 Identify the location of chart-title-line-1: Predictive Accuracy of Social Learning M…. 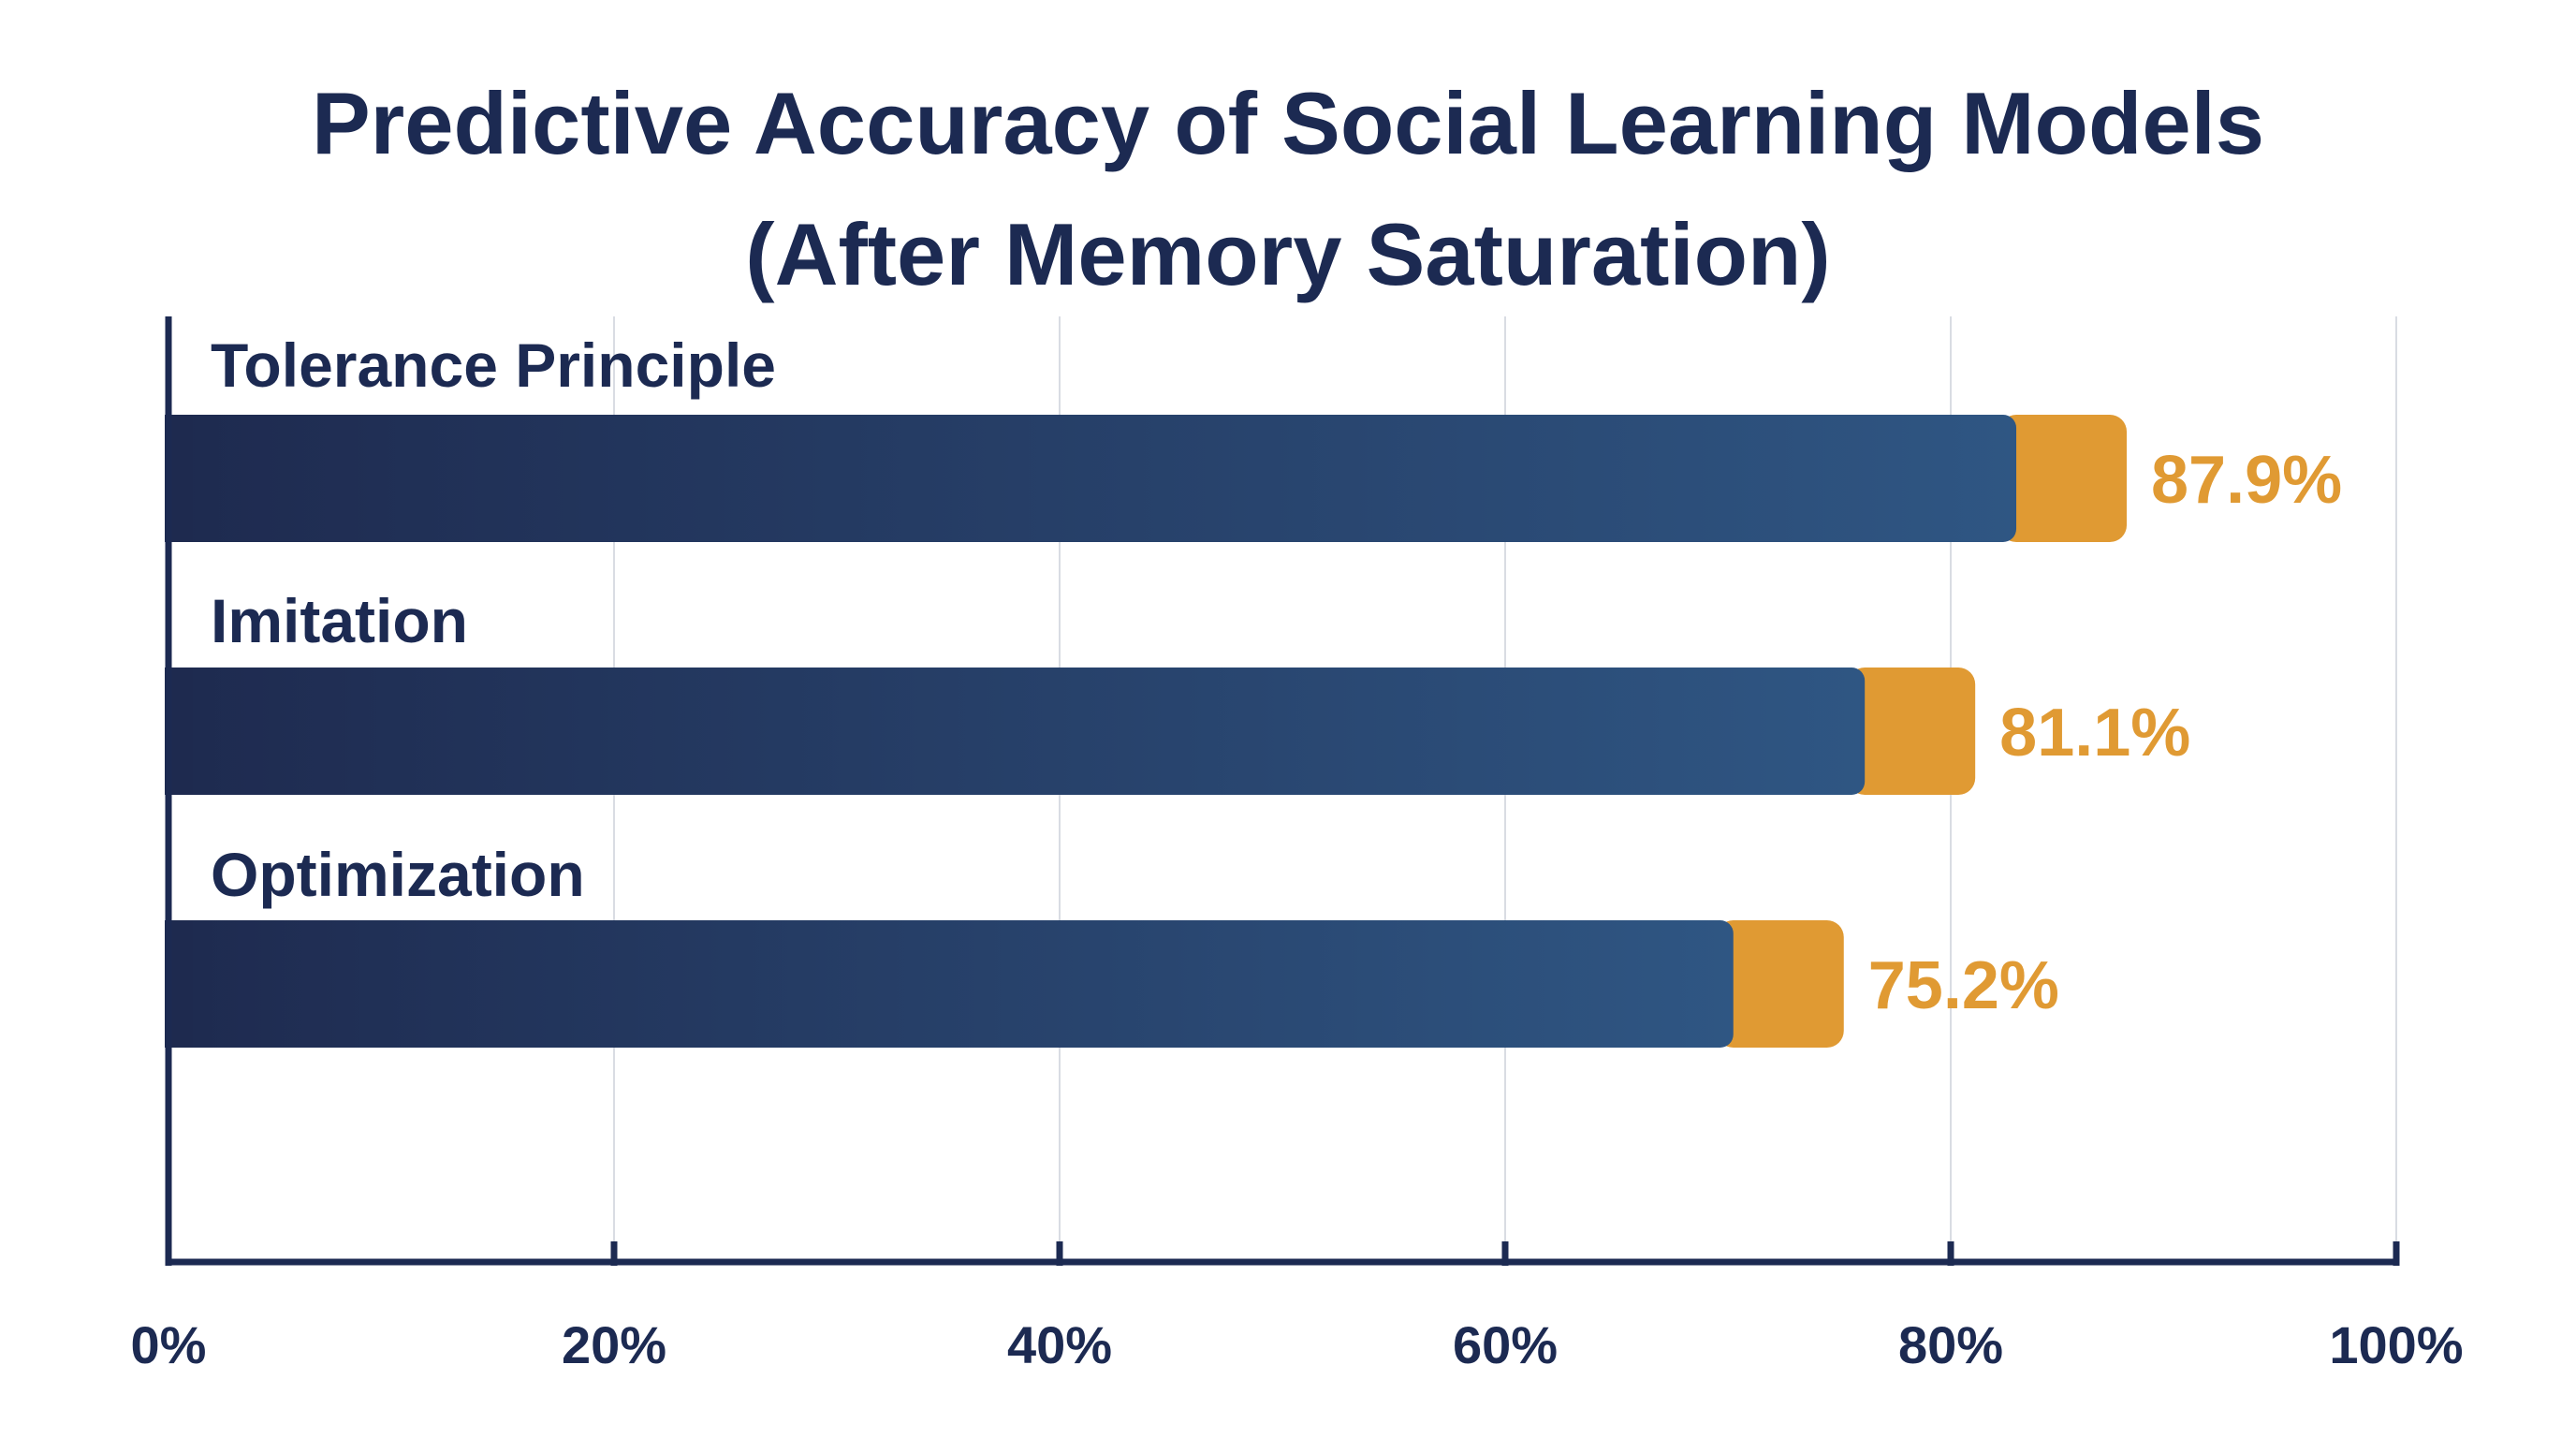
(1288, 123).